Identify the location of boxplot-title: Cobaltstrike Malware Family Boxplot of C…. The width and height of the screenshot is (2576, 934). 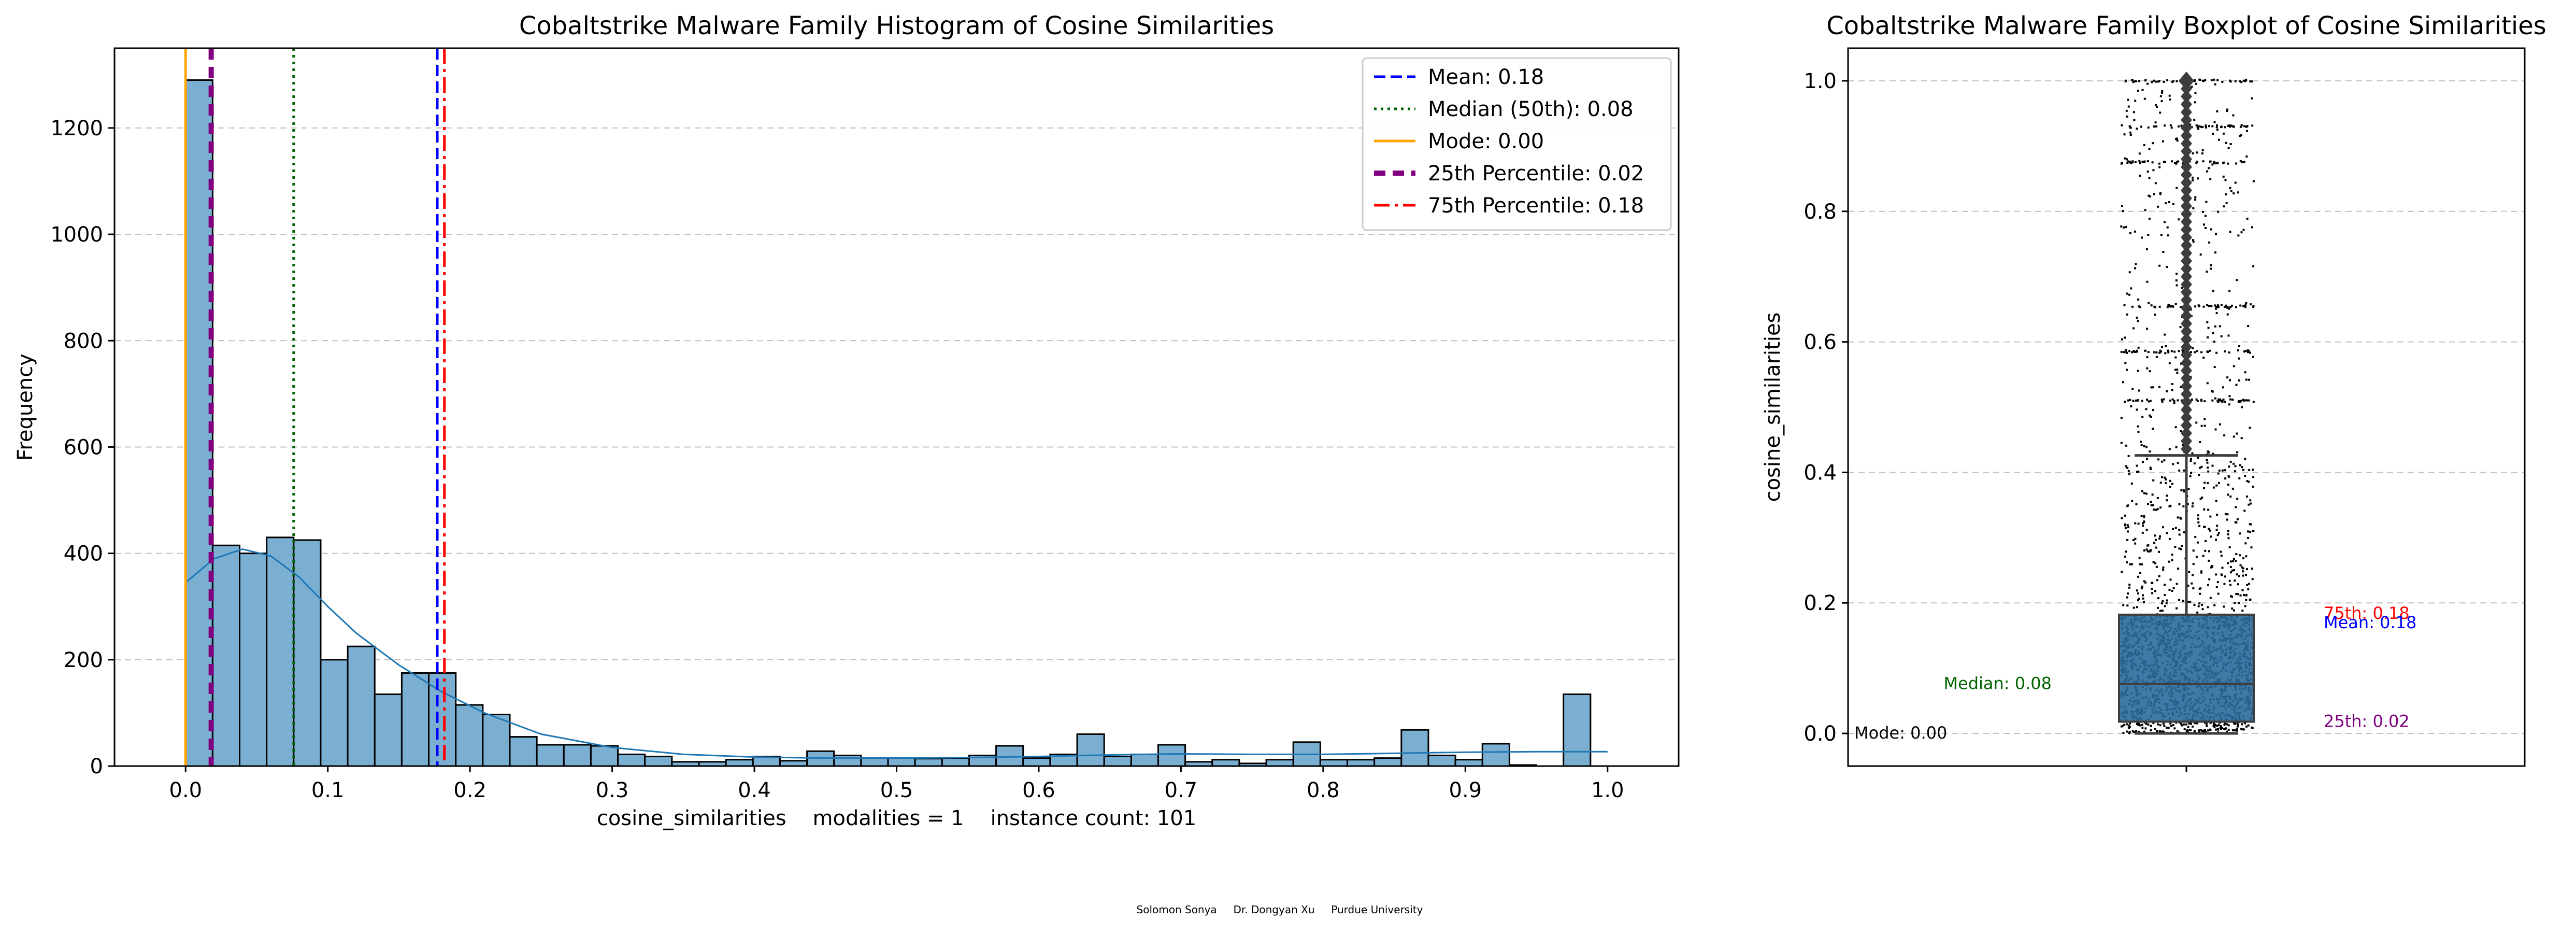
(2186, 25).